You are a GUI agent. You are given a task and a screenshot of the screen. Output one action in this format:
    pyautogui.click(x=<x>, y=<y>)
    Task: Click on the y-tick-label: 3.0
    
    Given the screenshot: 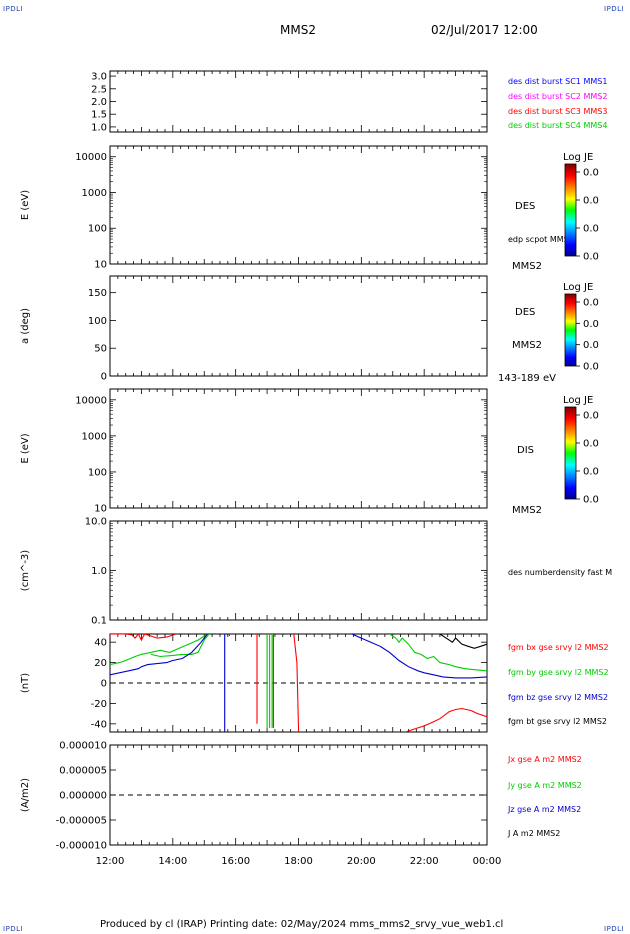 What is the action you would take?
    pyautogui.click(x=99, y=77)
    